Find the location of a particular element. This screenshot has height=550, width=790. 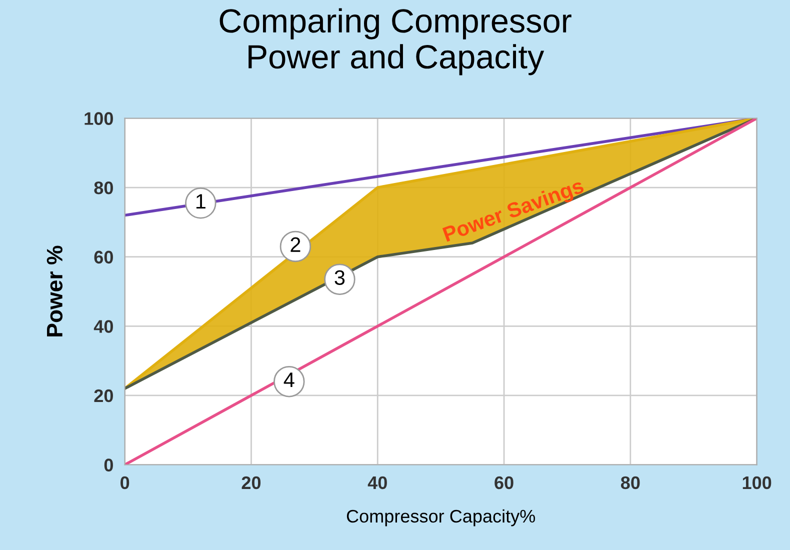

y-axis-title: Power % is located at coordinates (54, 291).